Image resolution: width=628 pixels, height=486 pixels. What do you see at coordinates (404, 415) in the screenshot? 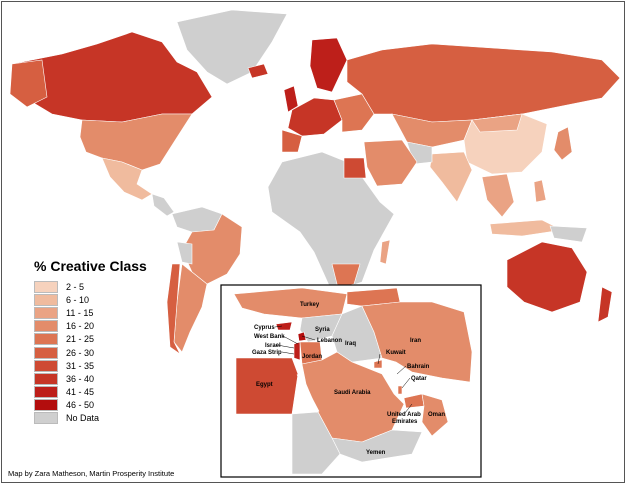
I see `label-uae-line1: United Arab` at bounding box center [404, 415].